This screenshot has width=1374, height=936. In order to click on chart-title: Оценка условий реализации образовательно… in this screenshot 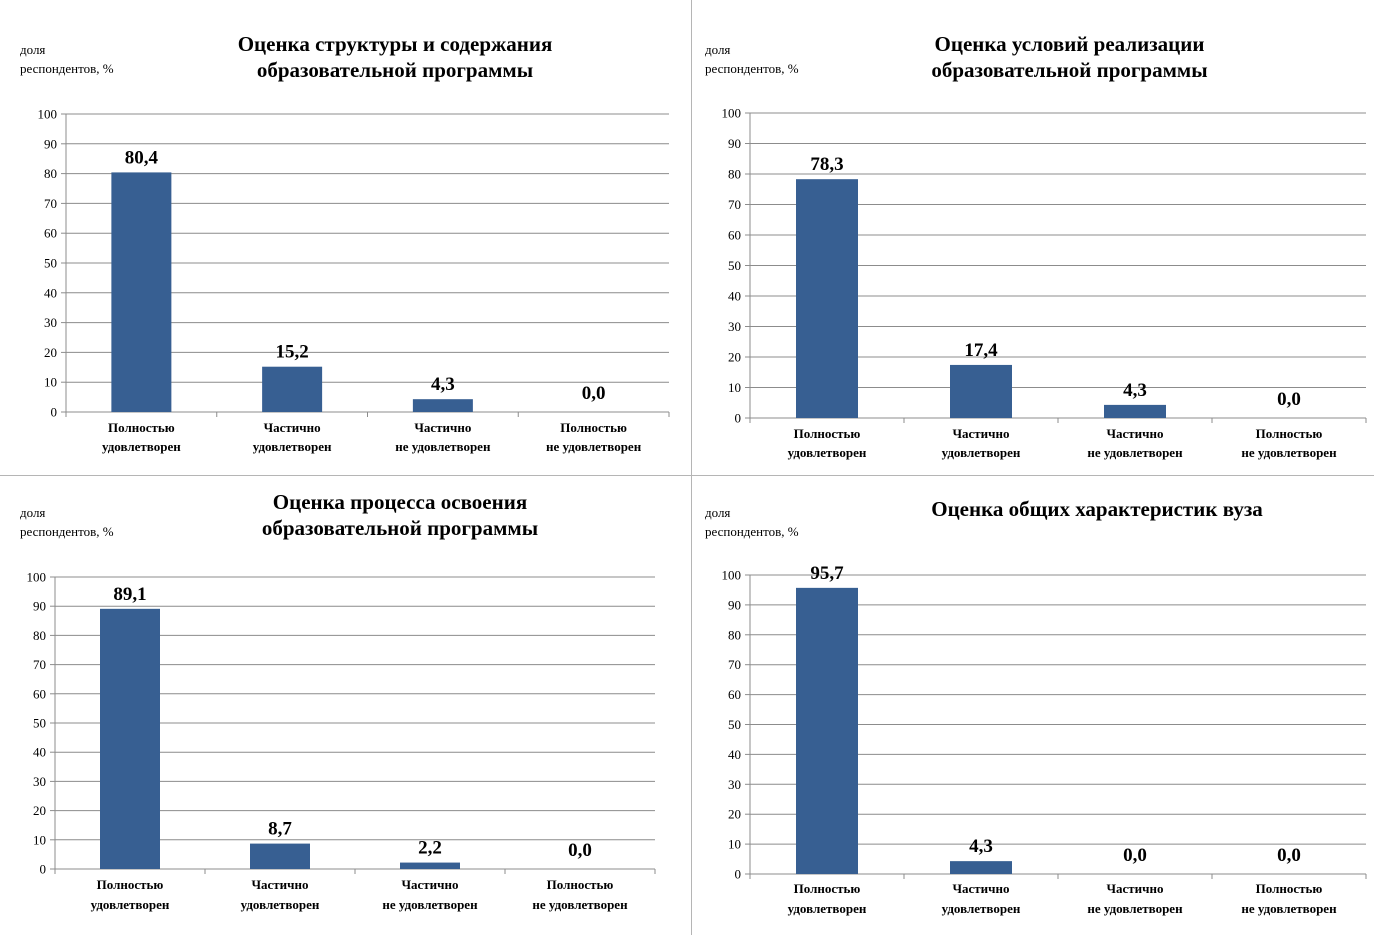, I will do `click(1069, 57)`.